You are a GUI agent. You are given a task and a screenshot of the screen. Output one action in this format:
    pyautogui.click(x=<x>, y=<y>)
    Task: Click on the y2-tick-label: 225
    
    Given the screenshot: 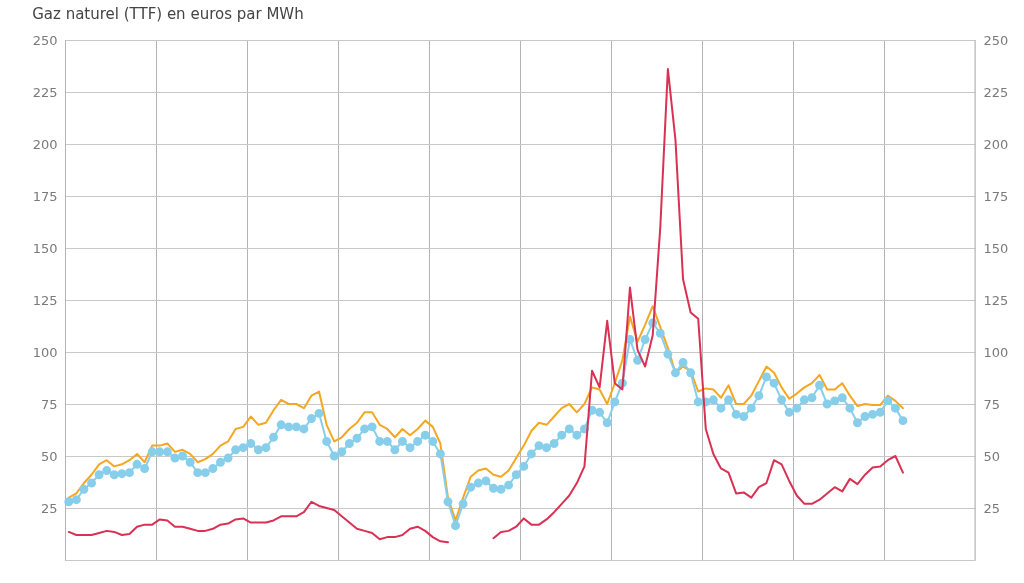 What is the action you would take?
    pyautogui.click(x=996, y=92)
    